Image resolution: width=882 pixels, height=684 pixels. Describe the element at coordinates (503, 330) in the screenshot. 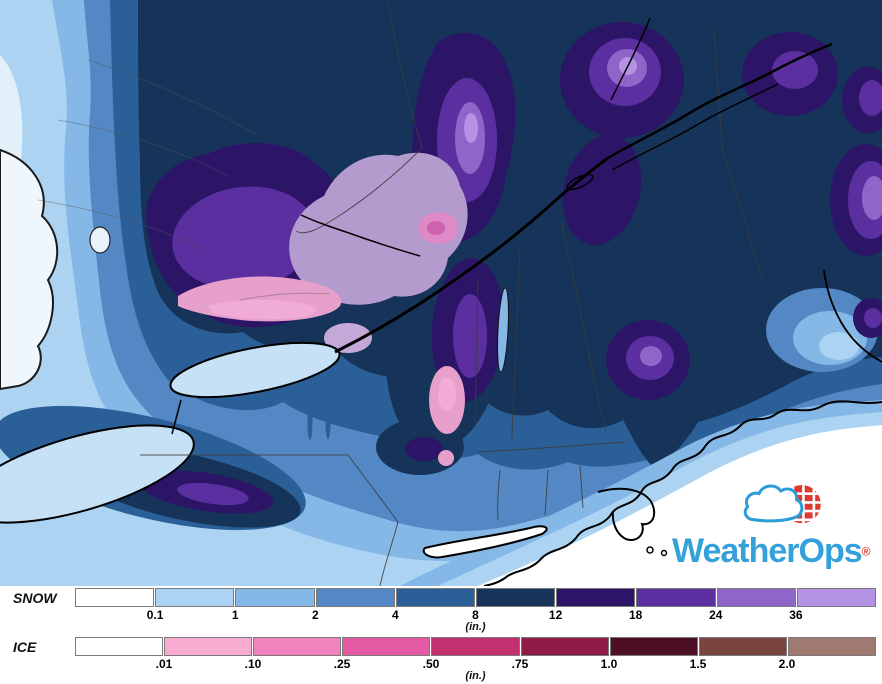

I see `lake-champlain` at that location.